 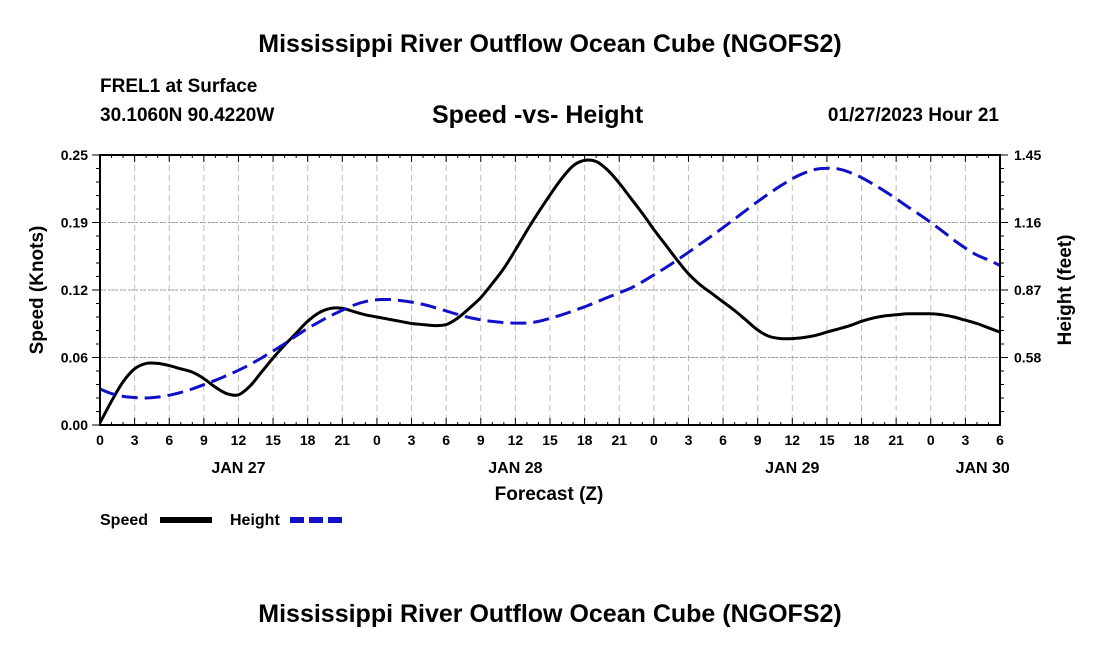 I want to click on y-tick-label: 0.25, so click(x=74, y=155).